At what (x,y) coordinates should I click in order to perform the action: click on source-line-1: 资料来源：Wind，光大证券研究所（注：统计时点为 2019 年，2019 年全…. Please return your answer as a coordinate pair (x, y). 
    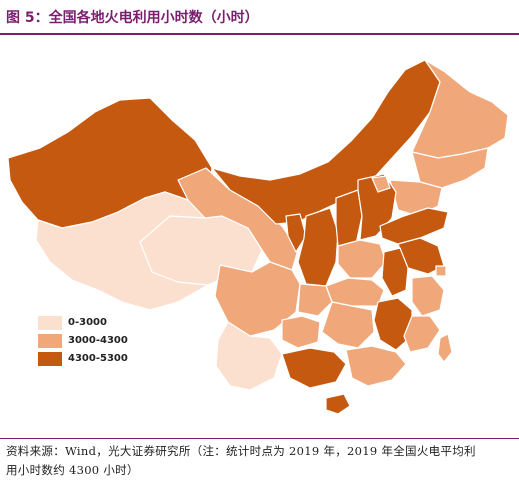
    Looking at the image, I should click on (241, 451).